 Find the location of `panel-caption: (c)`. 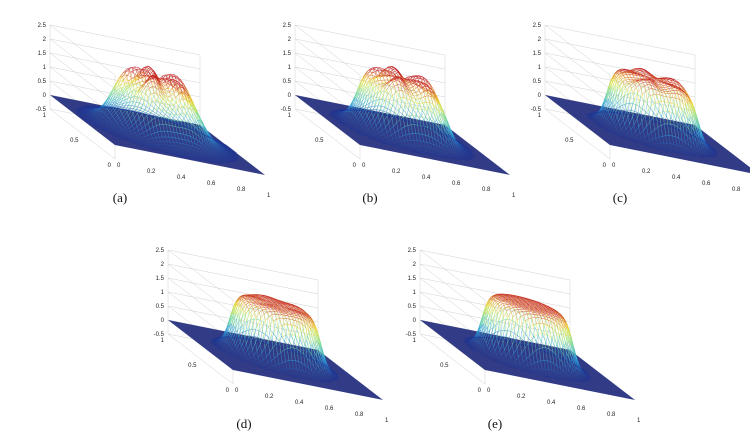

panel-caption: (c) is located at coordinates (620, 197).